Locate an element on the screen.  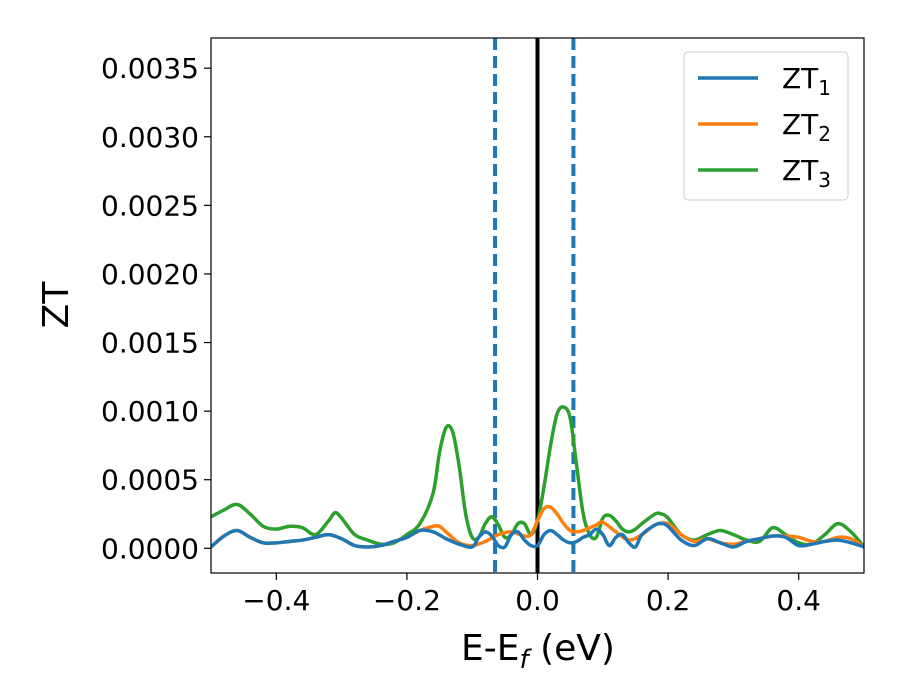
y-axis-label: ZT is located at coordinates (56, 305).